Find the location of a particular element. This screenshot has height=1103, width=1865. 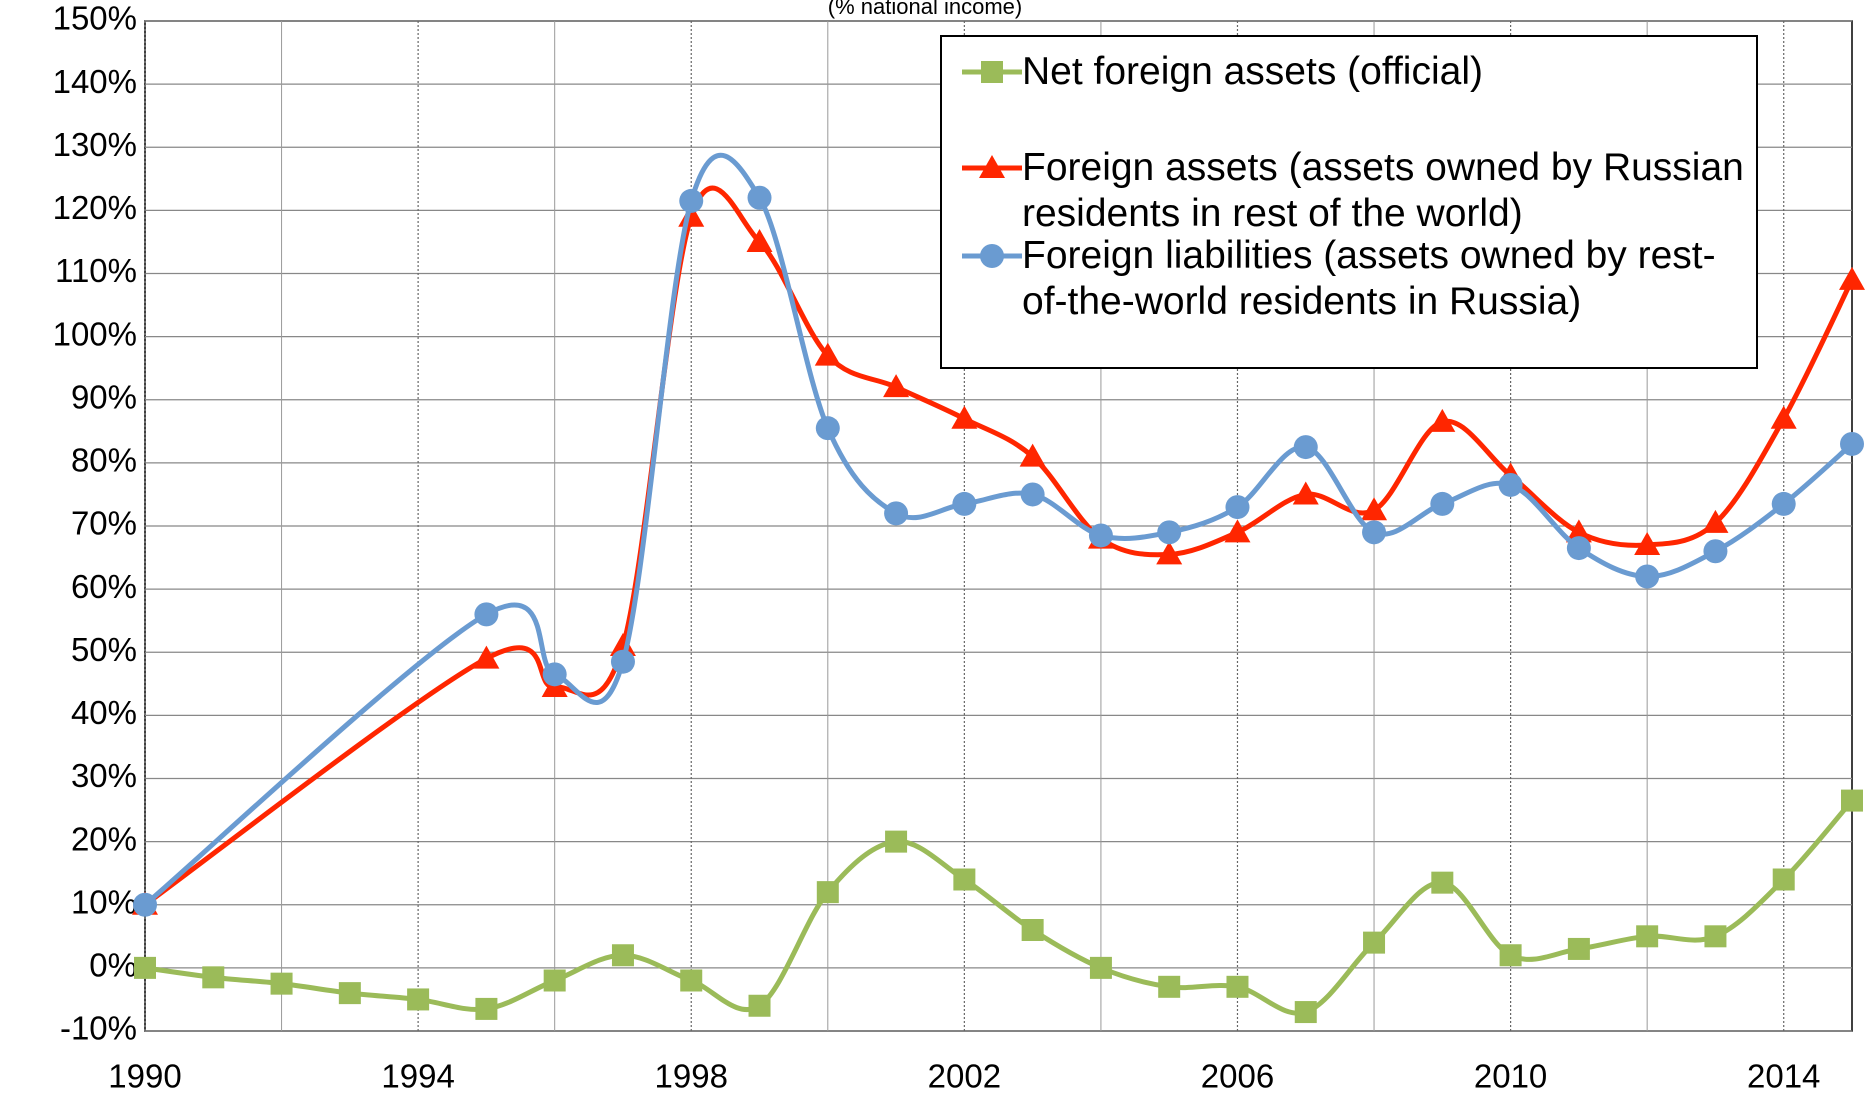

y-tick-label: 20% is located at coordinates (104, 838).